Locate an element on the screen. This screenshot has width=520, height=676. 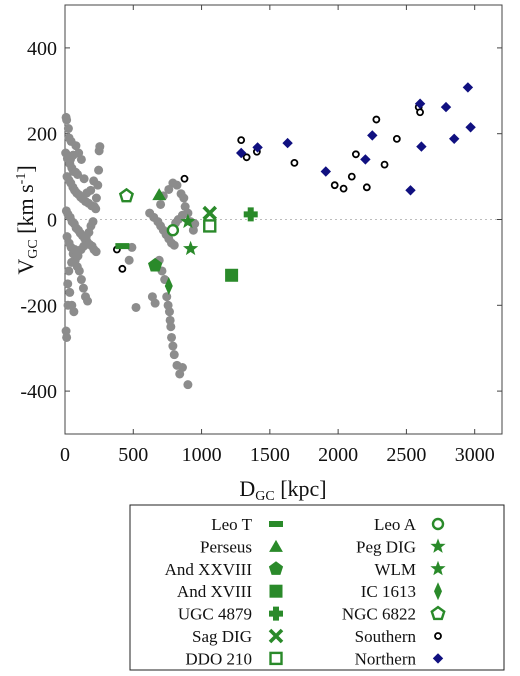
dwarf-galaxy-markers is located at coordinates (186, 241).